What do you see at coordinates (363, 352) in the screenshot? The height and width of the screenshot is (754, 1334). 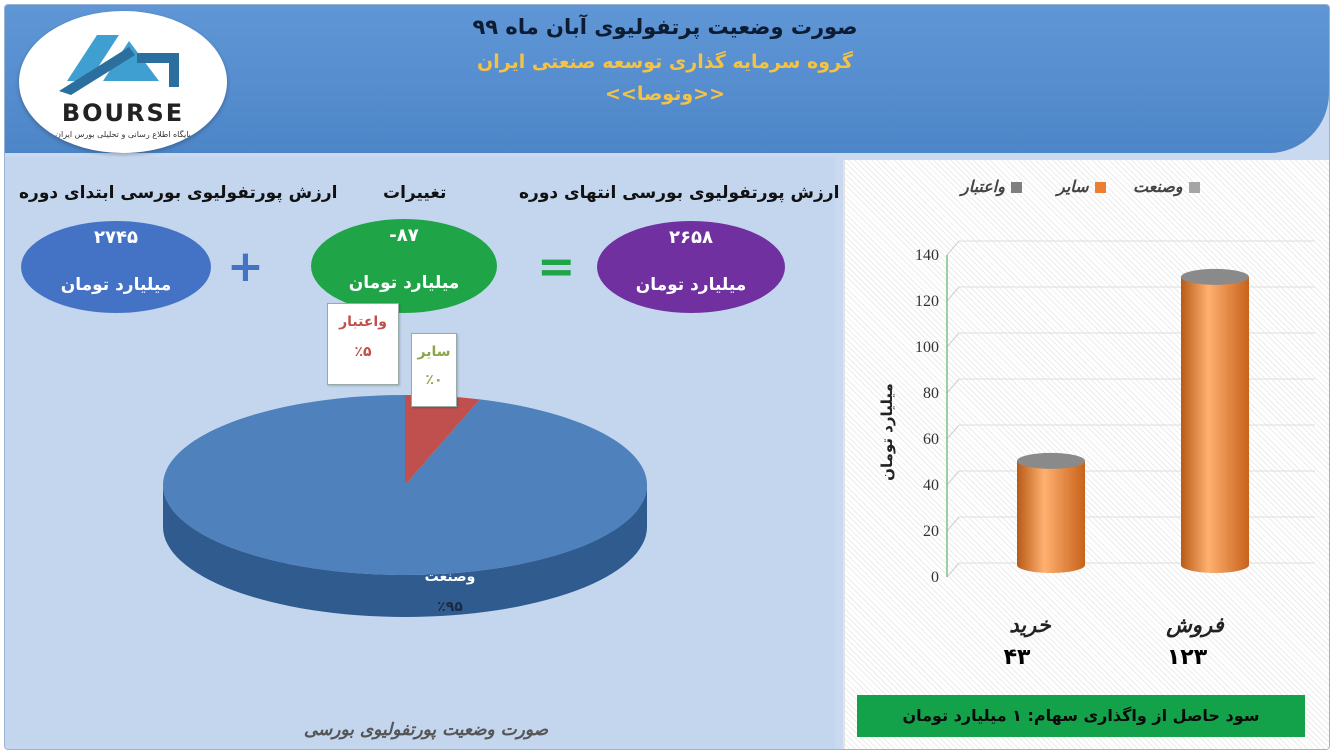 I see `pie-label-credit-value: ٪۵` at bounding box center [363, 352].